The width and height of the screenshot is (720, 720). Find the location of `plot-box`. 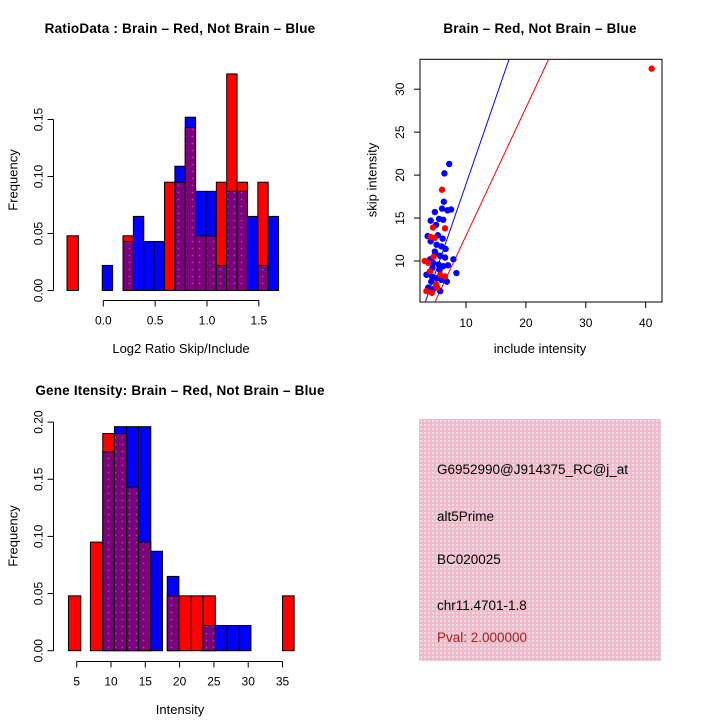

plot-box is located at coordinates (541, 180).